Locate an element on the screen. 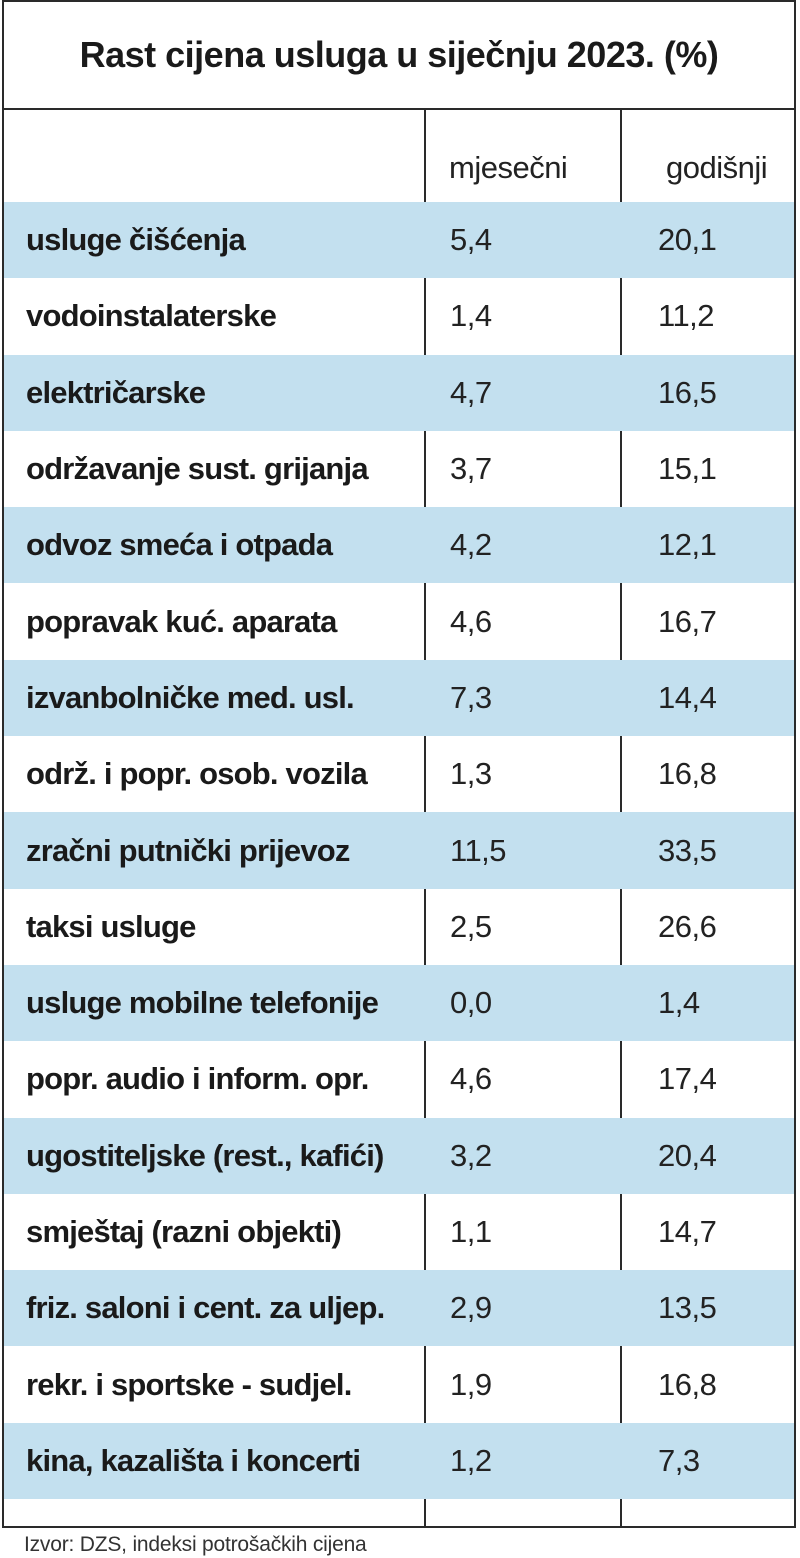  row-label: održ. i popr. osob. vozila is located at coordinates (197, 774).